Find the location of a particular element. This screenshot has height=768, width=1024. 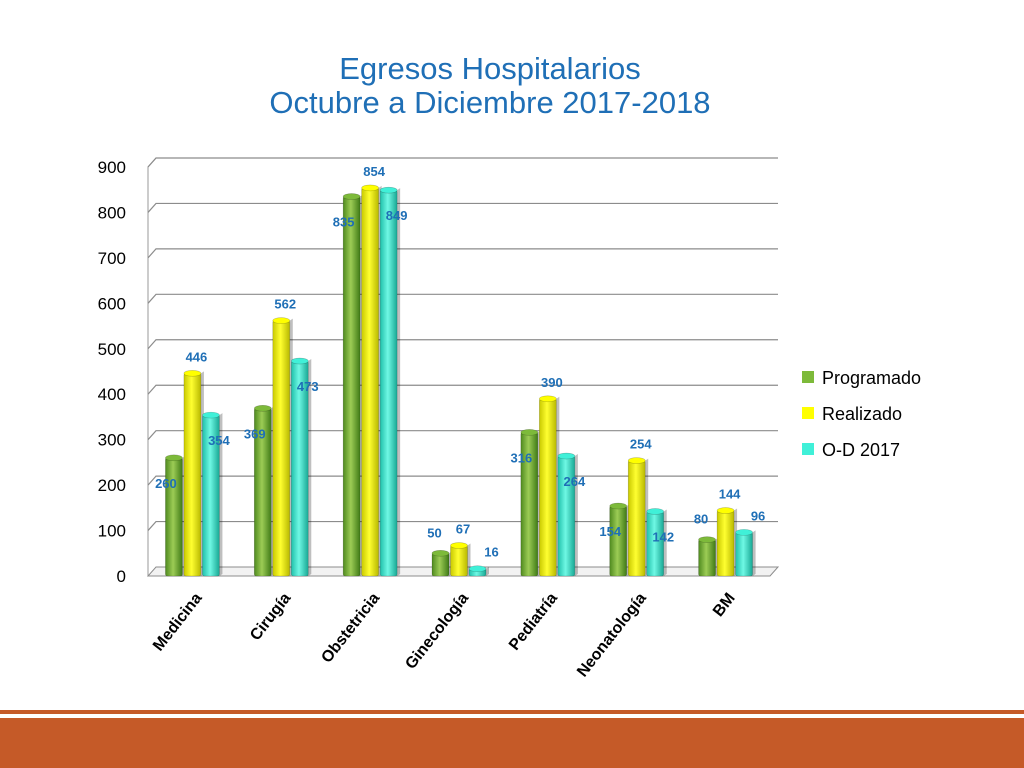

data-label: 473 is located at coordinates (308, 386).